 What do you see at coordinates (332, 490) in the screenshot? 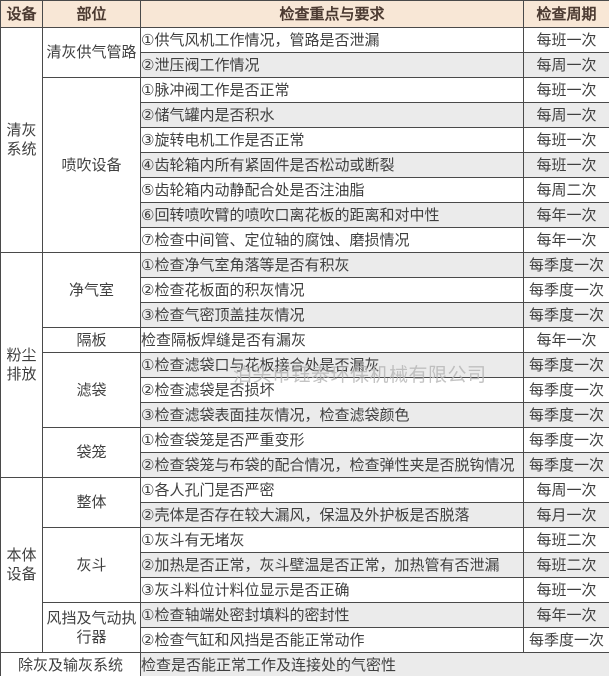
I see `requirement-cell: ①各人孔门是否严密` at bounding box center [332, 490].